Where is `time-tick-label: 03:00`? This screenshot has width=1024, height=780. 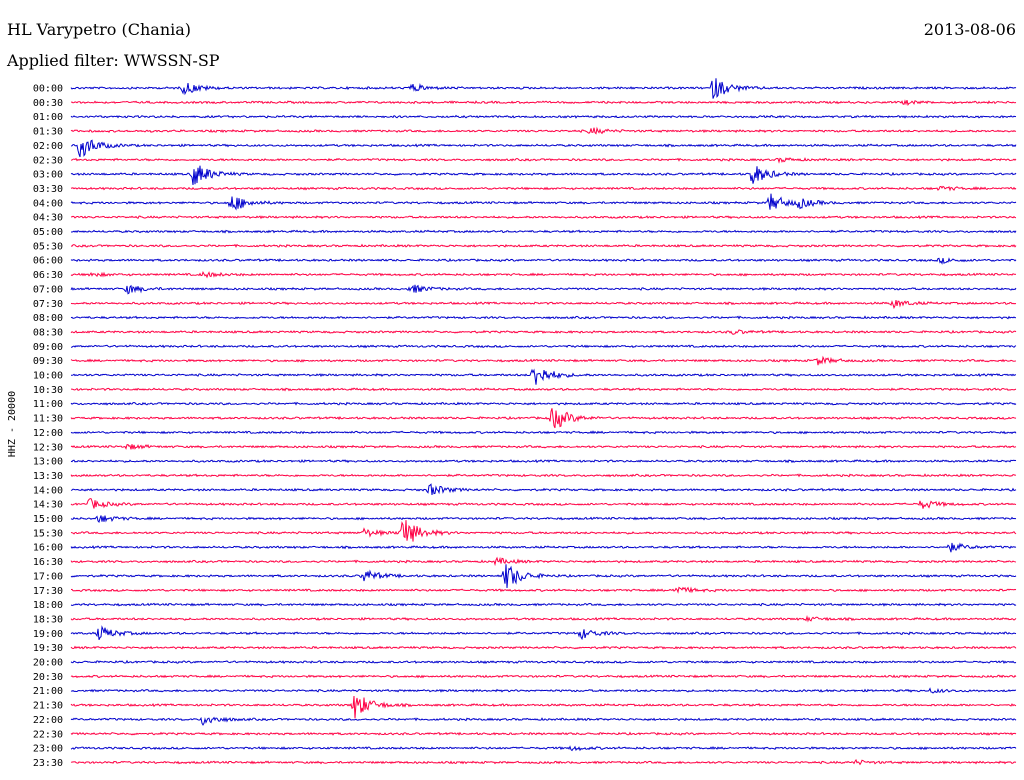
time-tick-label: 03:00 is located at coordinates (48, 175).